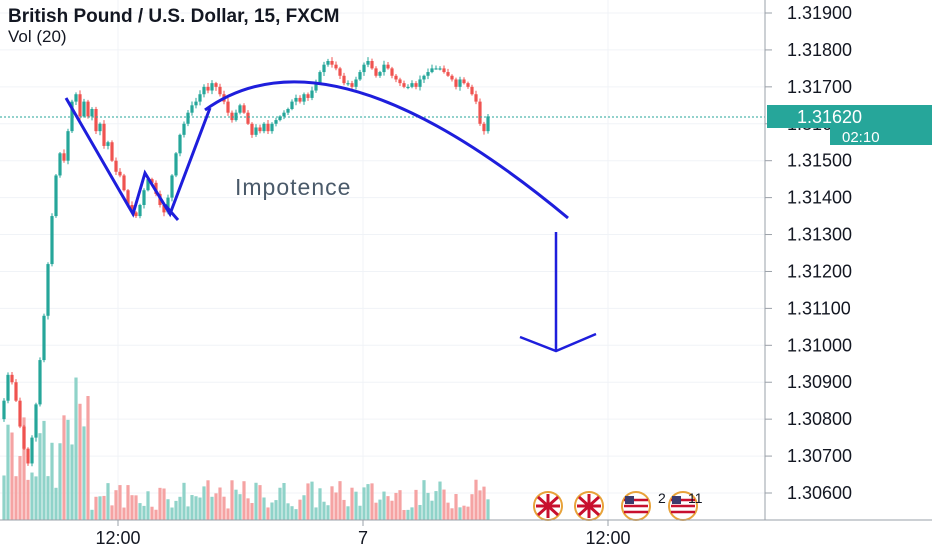 The width and height of the screenshot is (932, 550). Describe the element at coordinates (819, 13) in the screenshot. I see `price-tick-label: 1.31900` at that location.